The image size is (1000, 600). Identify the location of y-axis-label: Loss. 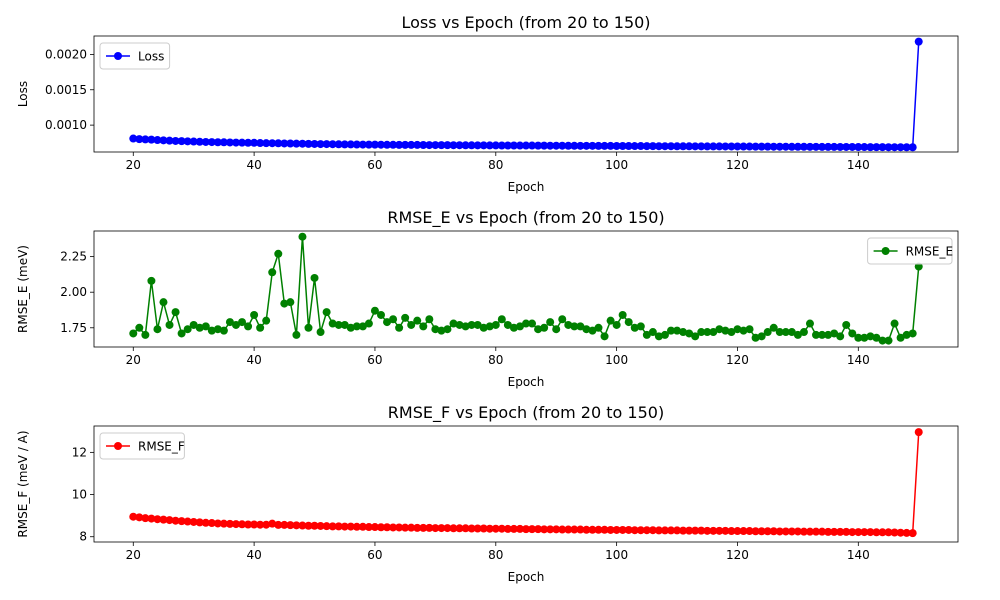
(23, 94).